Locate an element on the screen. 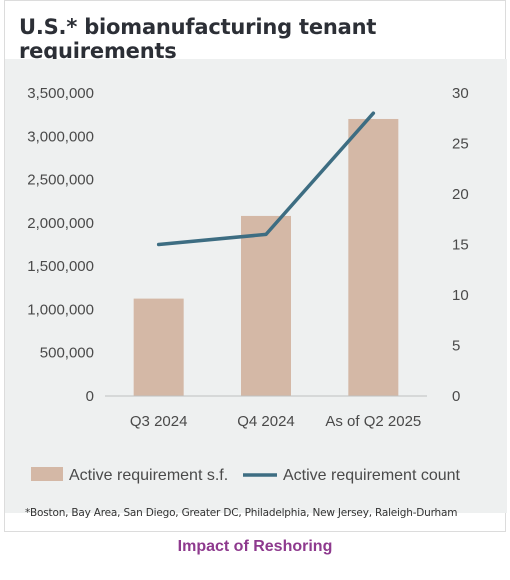 The image size is (510, 580). x-tick-label: Q4 2024 is located at coordinates (266, 421).